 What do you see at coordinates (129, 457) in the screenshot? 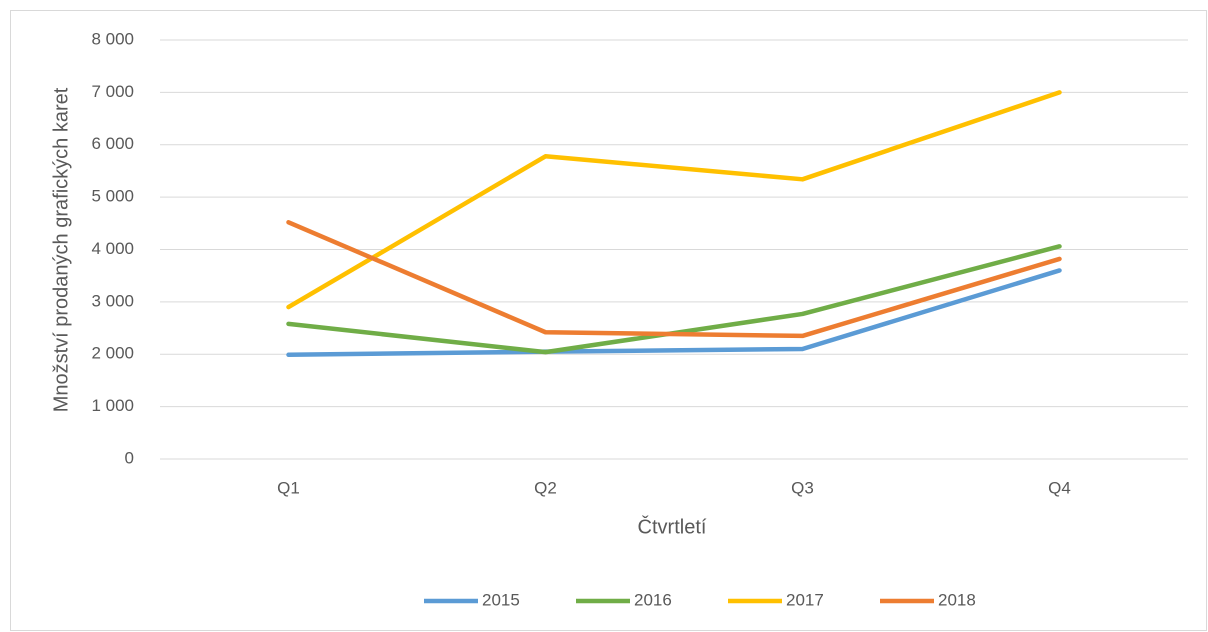
I see `y-tick-label: 0` at bounding box center [129, 457].